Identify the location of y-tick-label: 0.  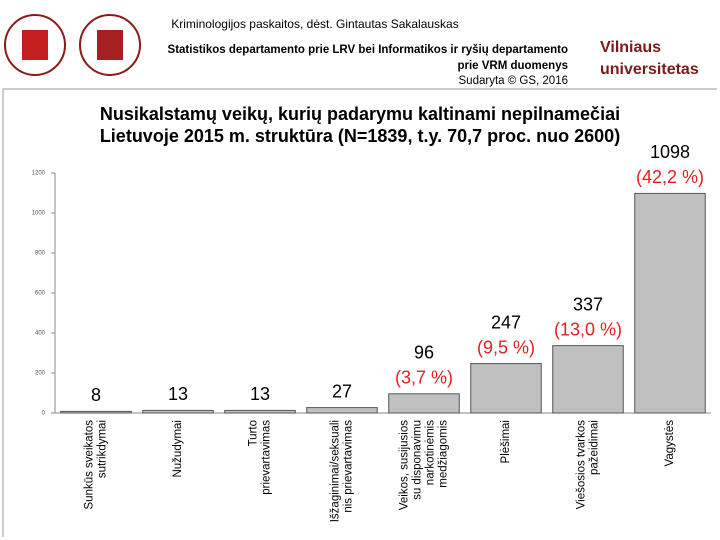
(44, 414).